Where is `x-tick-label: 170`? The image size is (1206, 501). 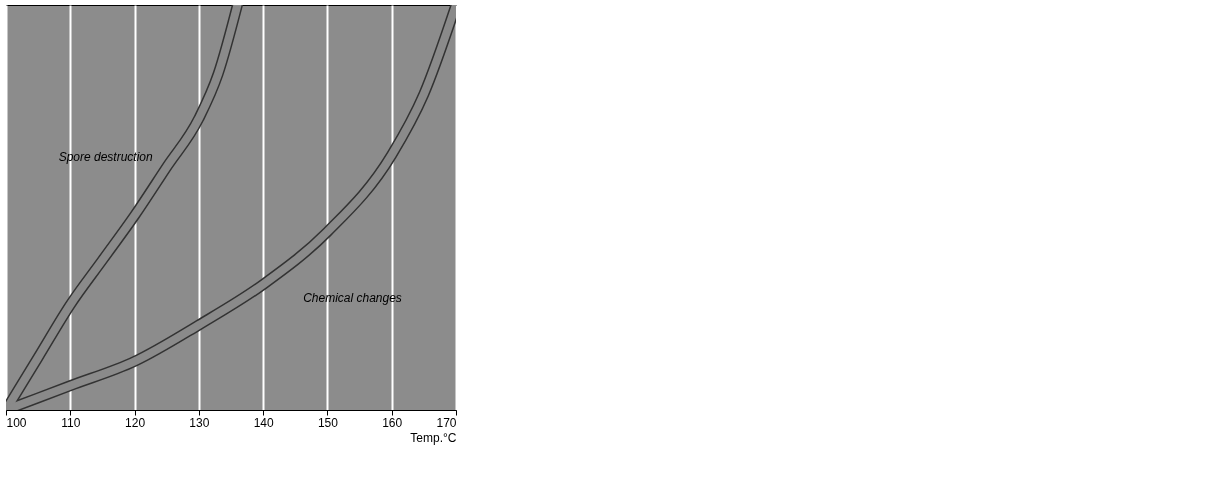
x-tick-label: 170 is located at coordinates (446, 422).